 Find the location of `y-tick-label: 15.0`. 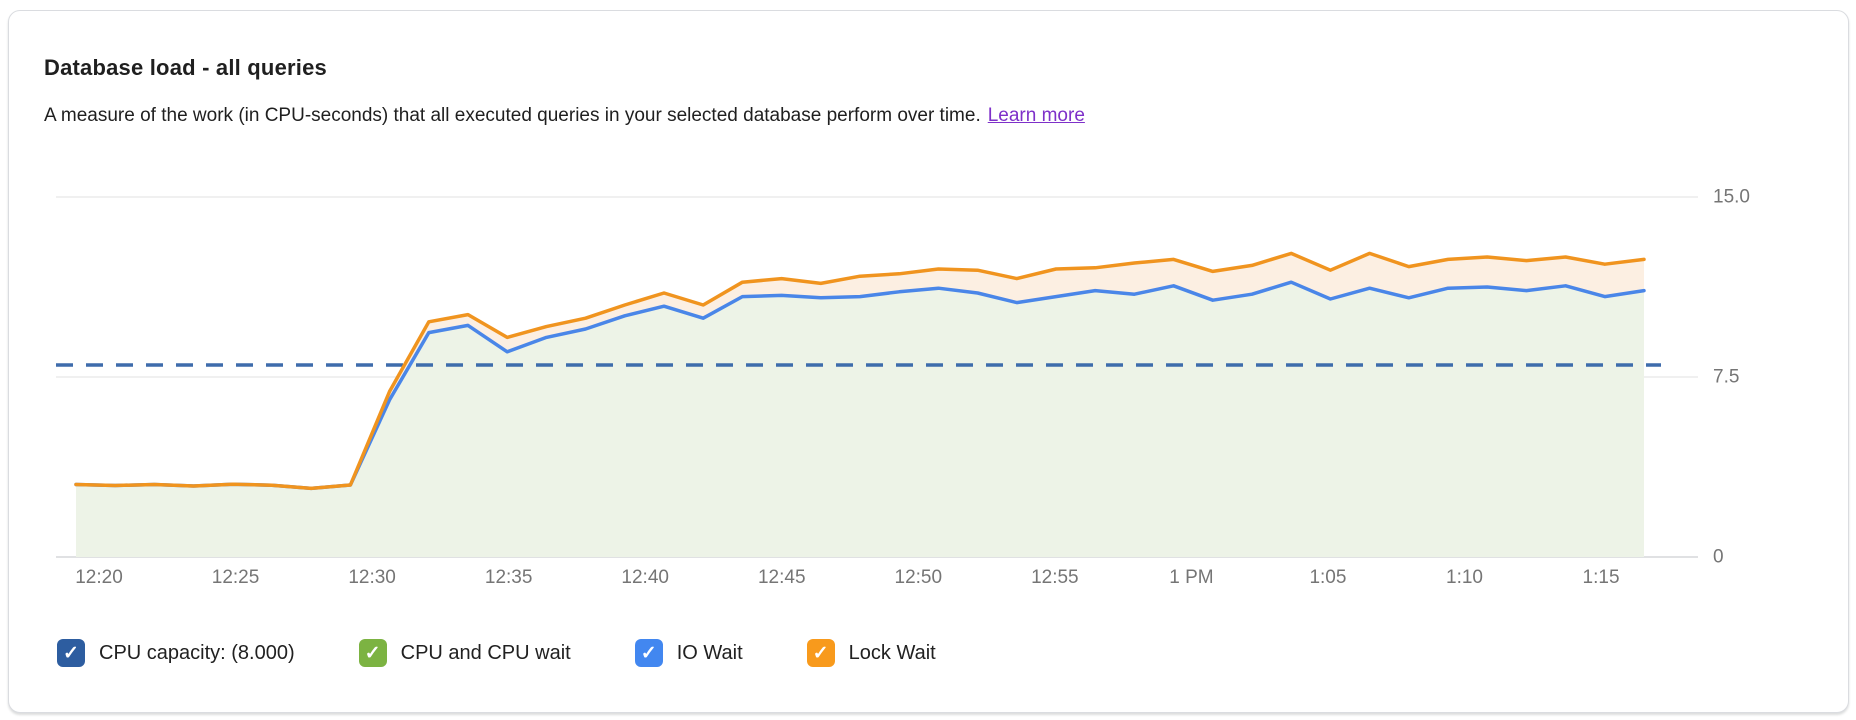

y-tick-label: 15.0 is located at coordinates (1731, 197).